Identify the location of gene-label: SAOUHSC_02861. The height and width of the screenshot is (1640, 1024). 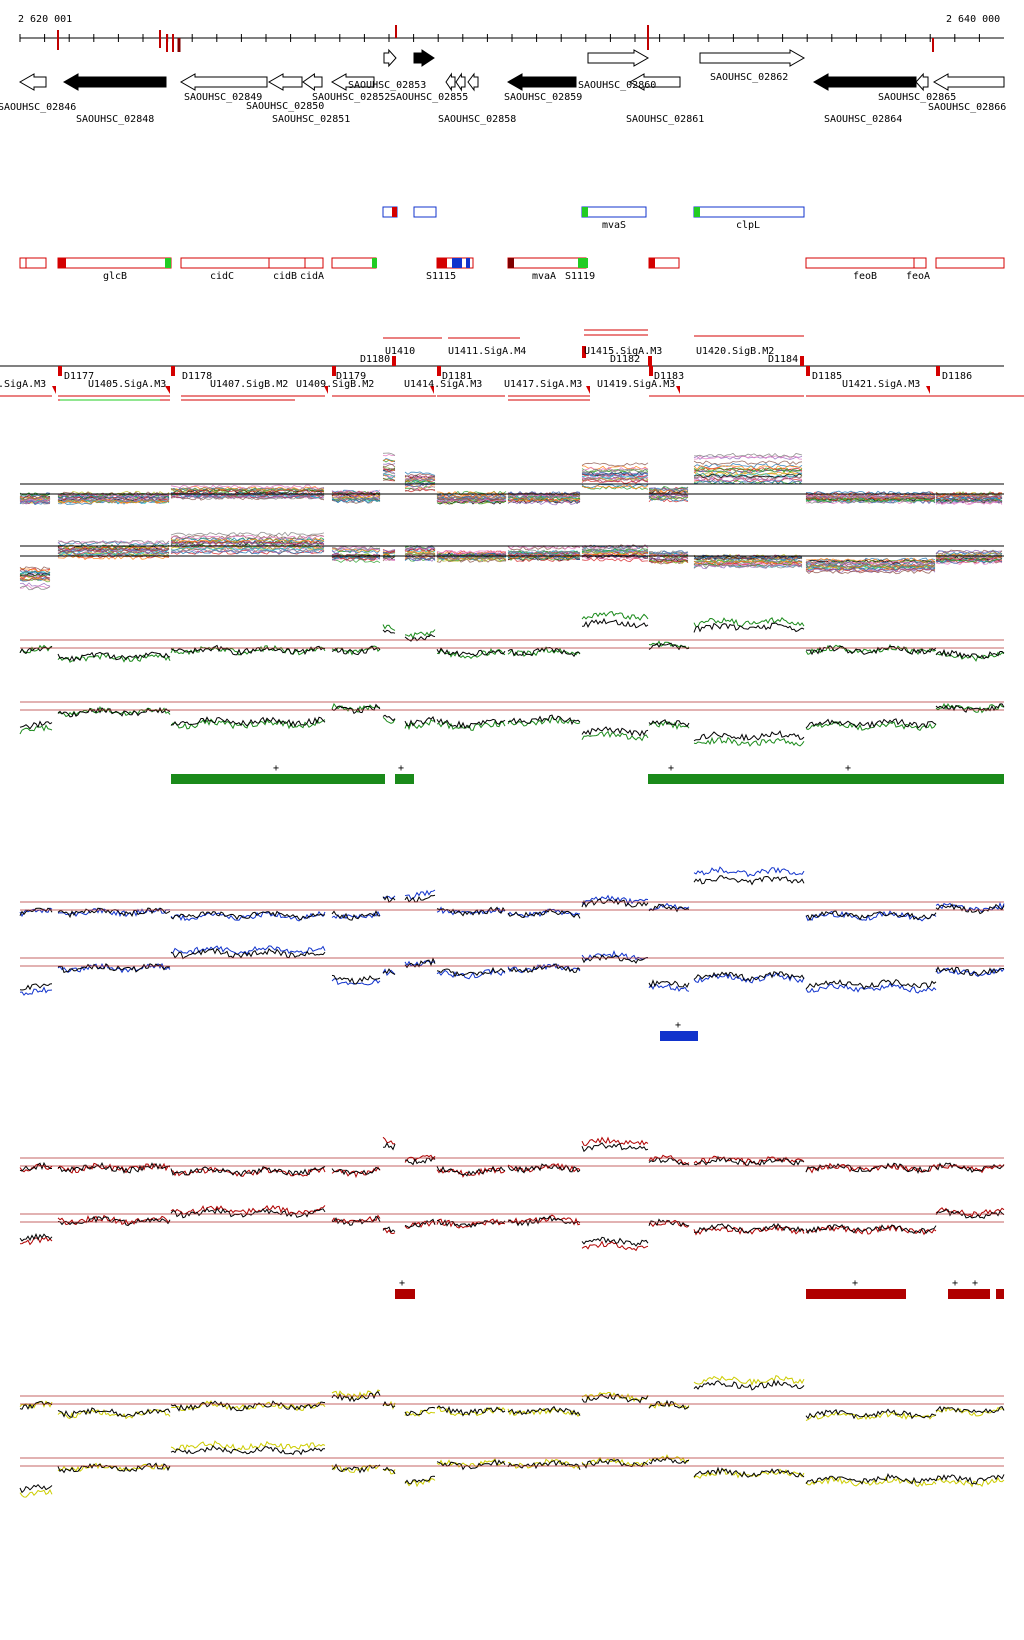
(665, 119).